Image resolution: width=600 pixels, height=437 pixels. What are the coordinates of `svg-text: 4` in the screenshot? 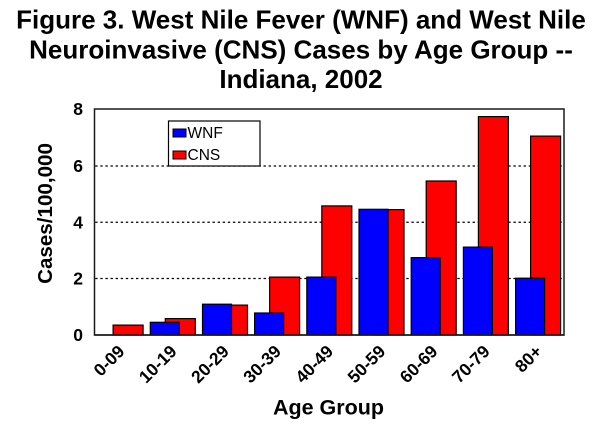 It's located at (78, 222).